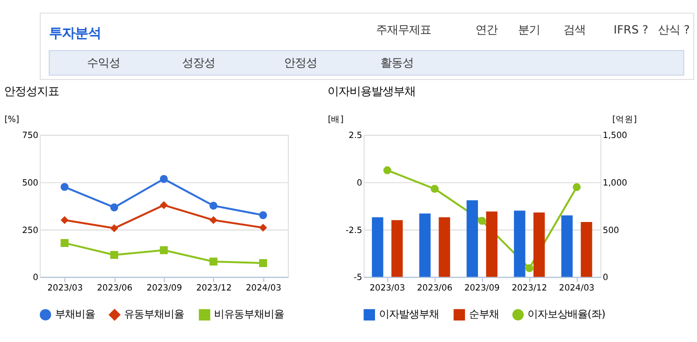  Describe the element at coordinates (358, 278) in the screenshot. I see `y-tick-label: -5` at that location.